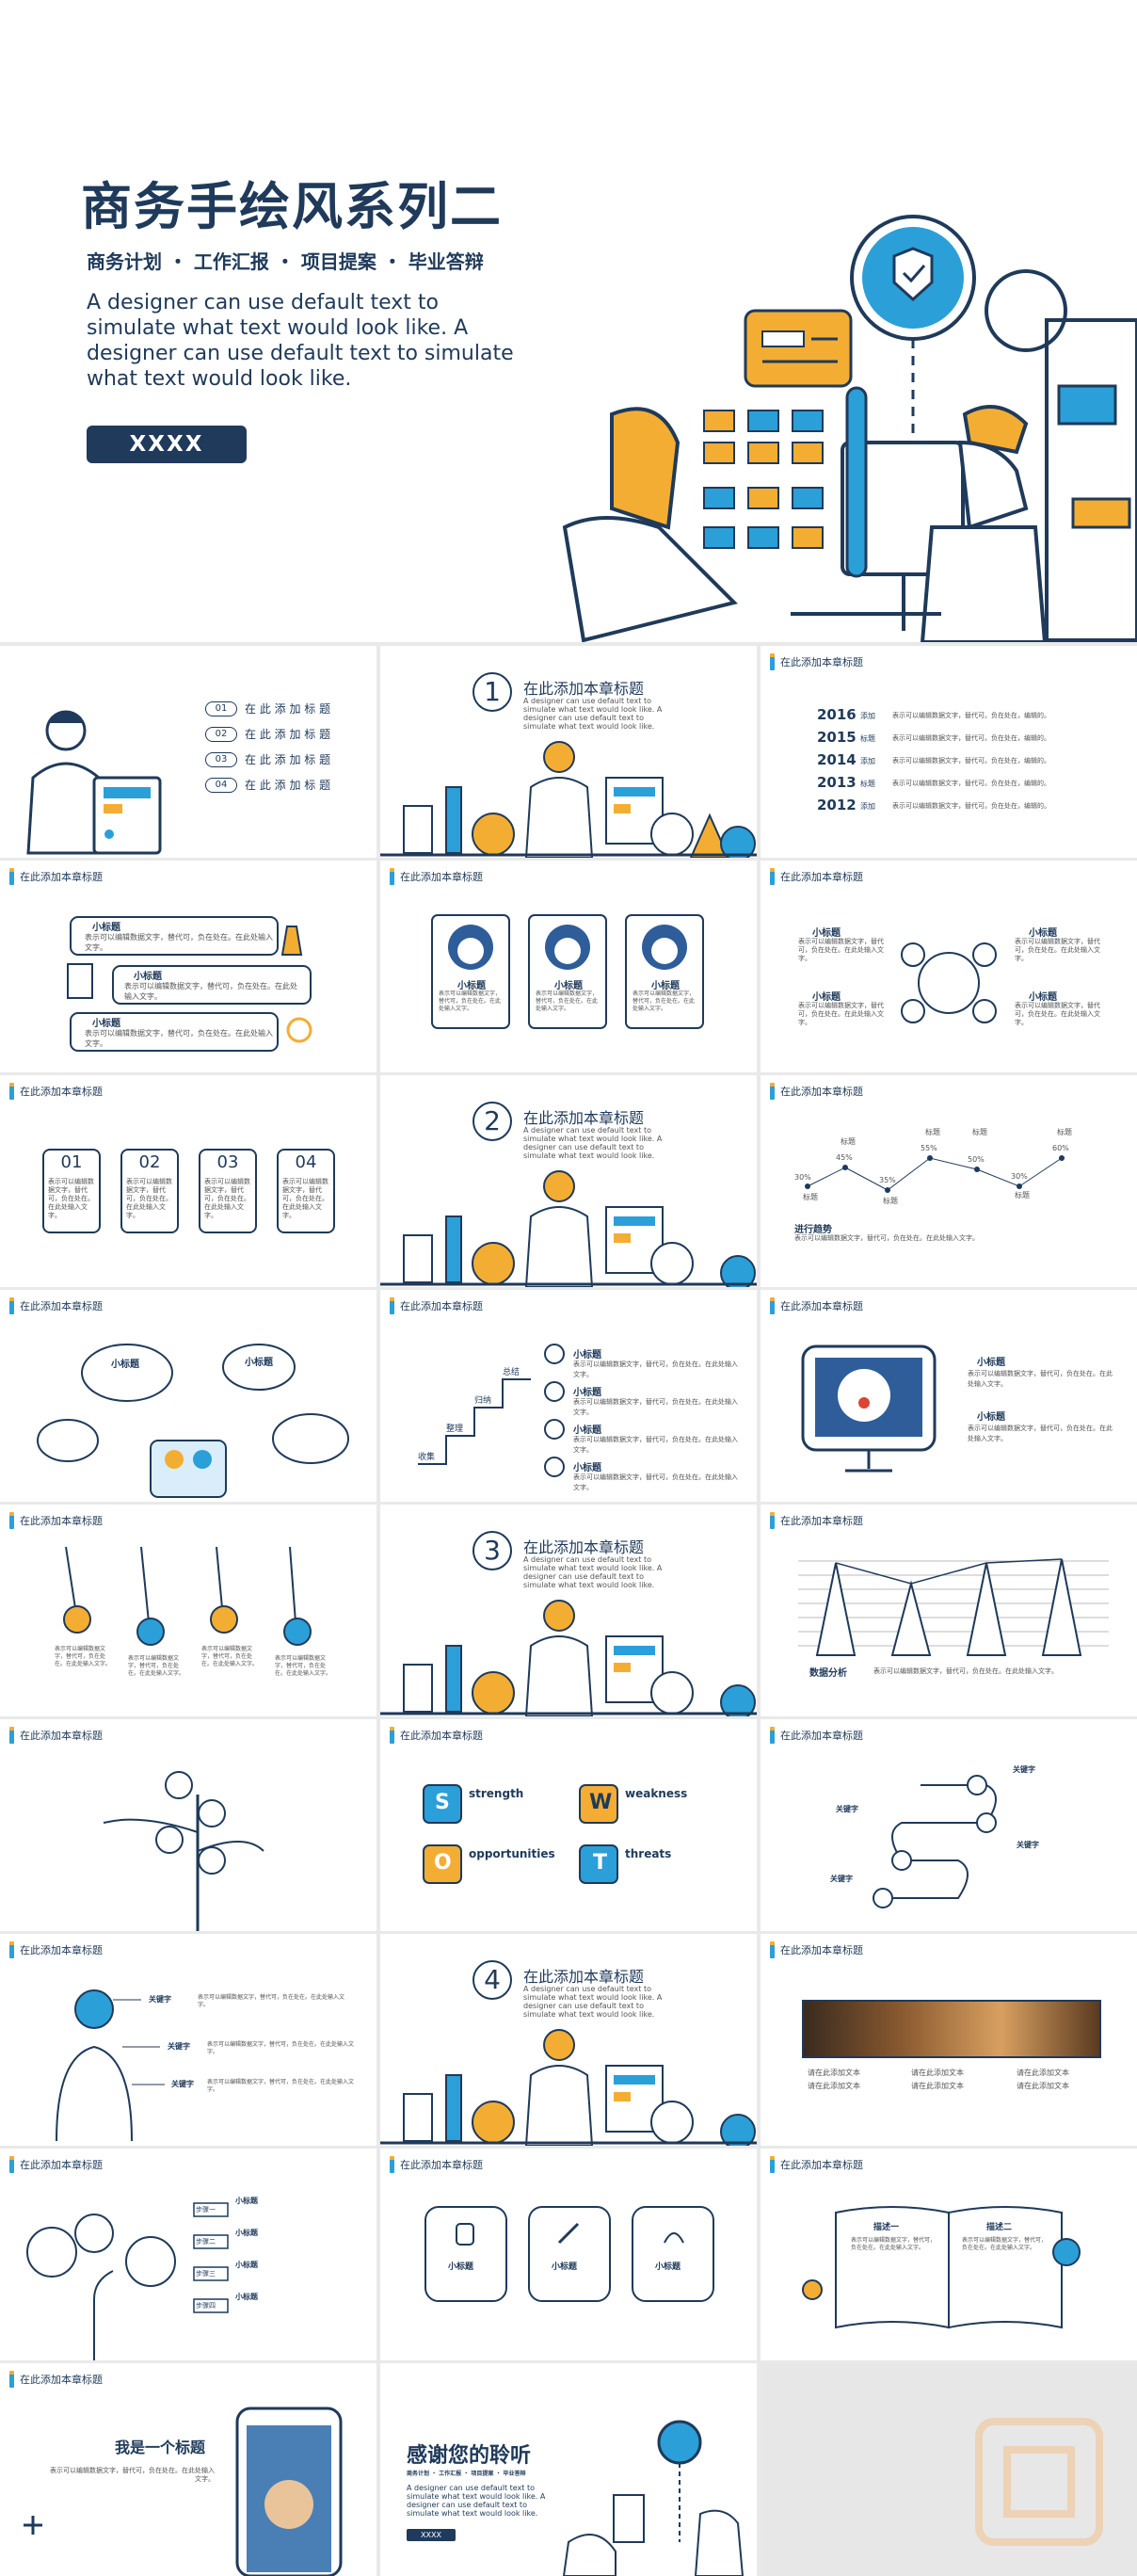  I want to click on cover-title: 商务手绘风系列二, so click(292, 206).